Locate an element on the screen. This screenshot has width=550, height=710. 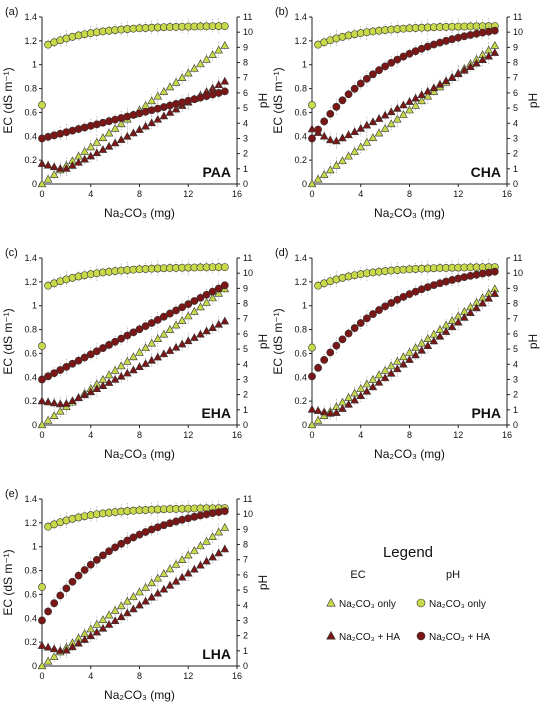
x-tick-label: 4 is located at coordinates (360, 435).